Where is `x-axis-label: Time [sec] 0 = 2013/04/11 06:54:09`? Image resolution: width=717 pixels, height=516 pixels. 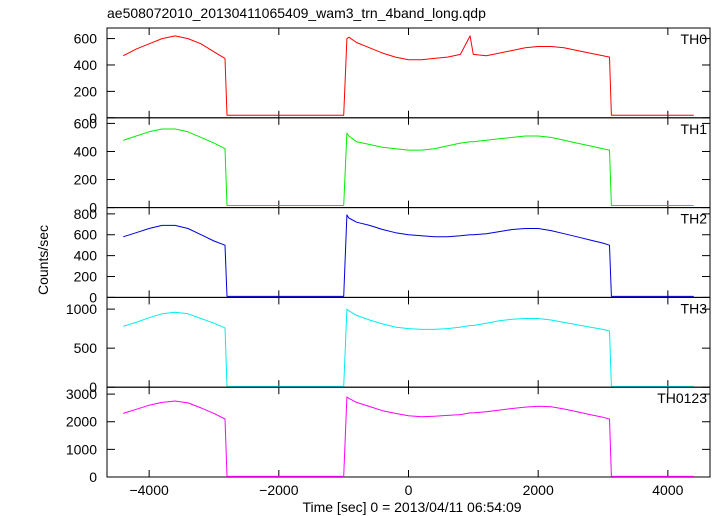
x-axis-label: Time [sec] 0 = 2013/04/11 06:54:09 is located at coordinates (411, 507).